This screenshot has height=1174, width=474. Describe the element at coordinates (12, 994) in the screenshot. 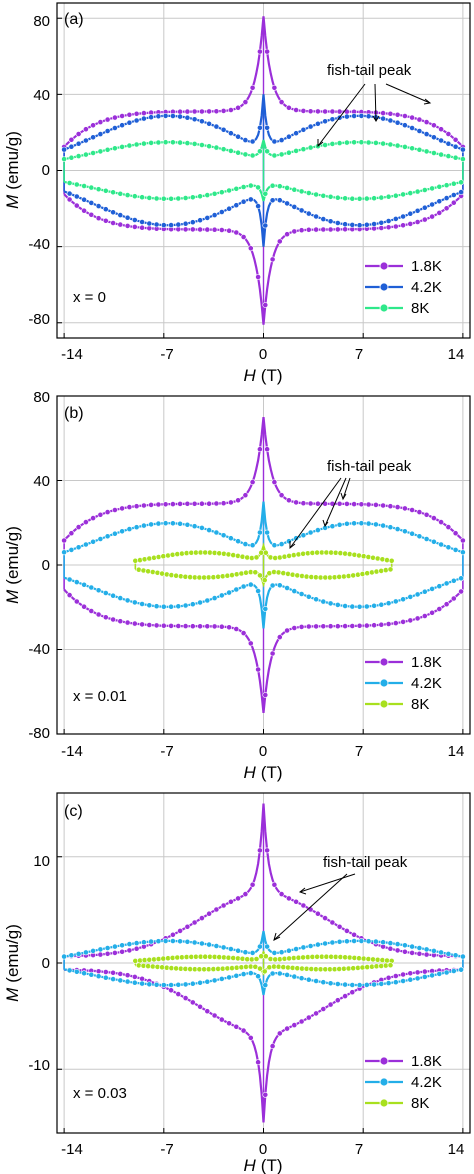

I see `panel-c-ylabel-var: M` at that location.